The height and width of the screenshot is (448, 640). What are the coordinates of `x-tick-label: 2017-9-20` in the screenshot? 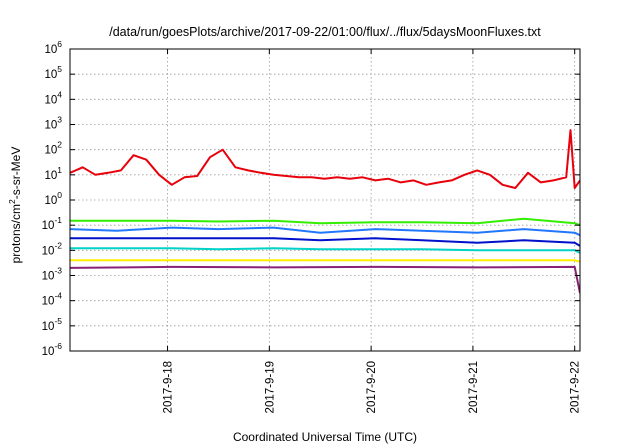 It's located at (372, 387).